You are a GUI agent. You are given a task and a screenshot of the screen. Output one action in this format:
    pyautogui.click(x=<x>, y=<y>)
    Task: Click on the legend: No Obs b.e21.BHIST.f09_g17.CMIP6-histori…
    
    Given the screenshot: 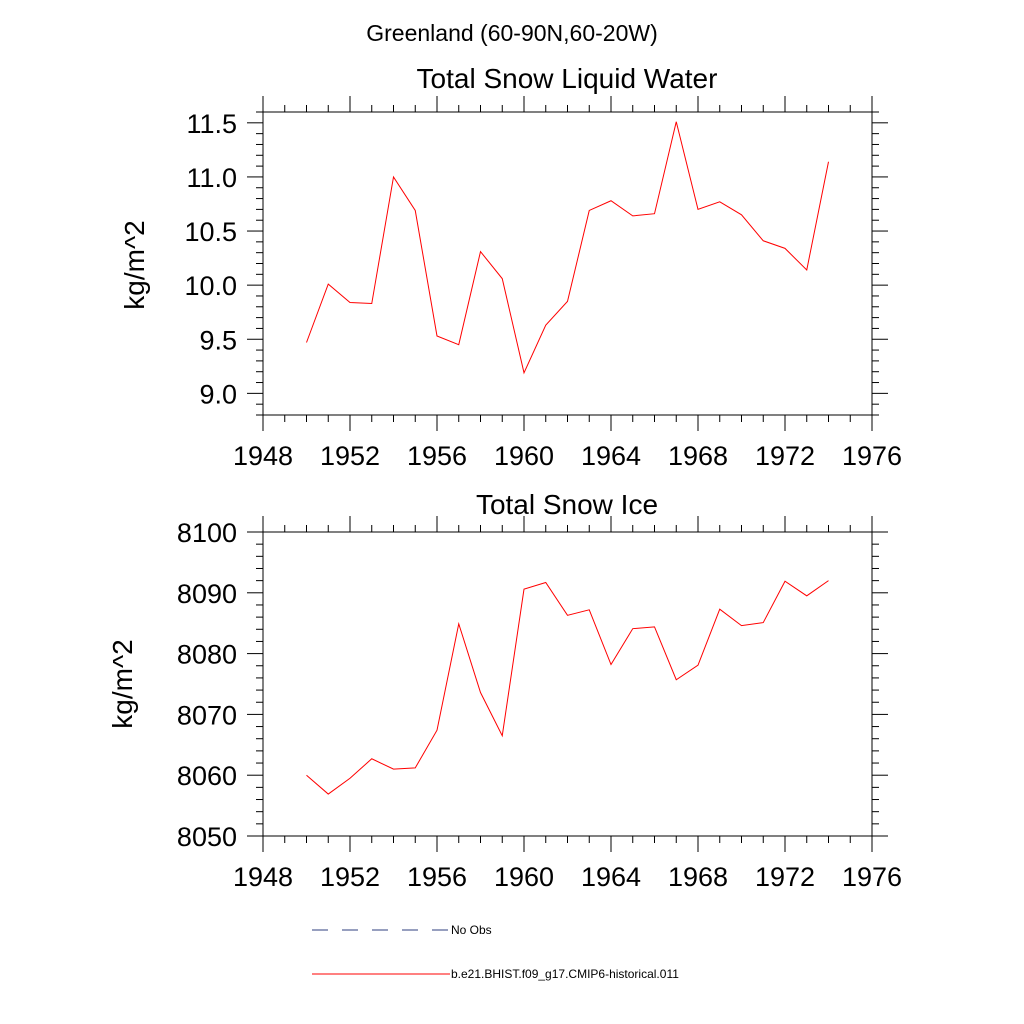 What is the action you would take?
    pyautogui.click(x=495, y=952)
    